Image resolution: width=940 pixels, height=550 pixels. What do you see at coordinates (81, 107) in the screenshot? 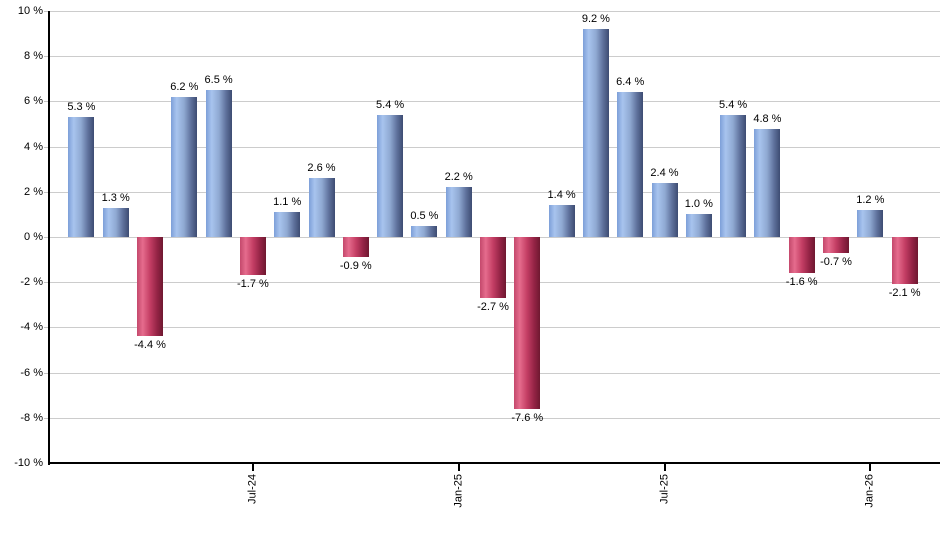
I see `bar-value-label: 5.3 %` at bounding box center [81, 107].